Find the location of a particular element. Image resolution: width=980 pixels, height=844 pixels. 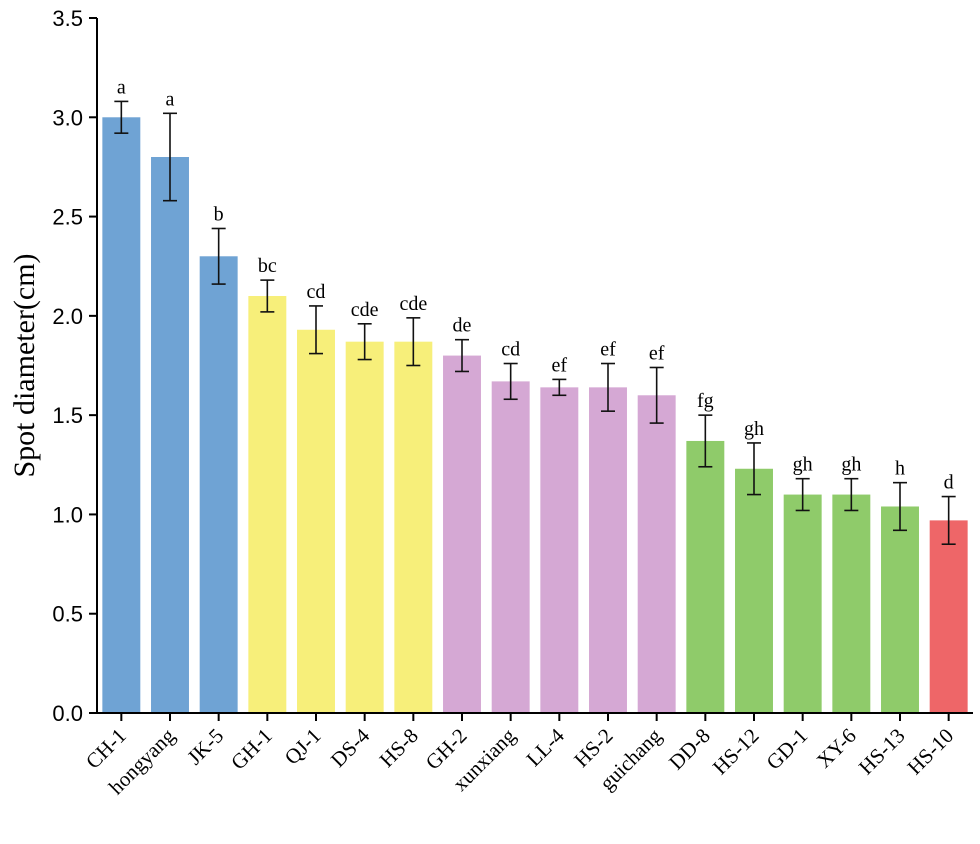

x-tick-label-ll-4: LL-4 is located at coordinates (545, 747).